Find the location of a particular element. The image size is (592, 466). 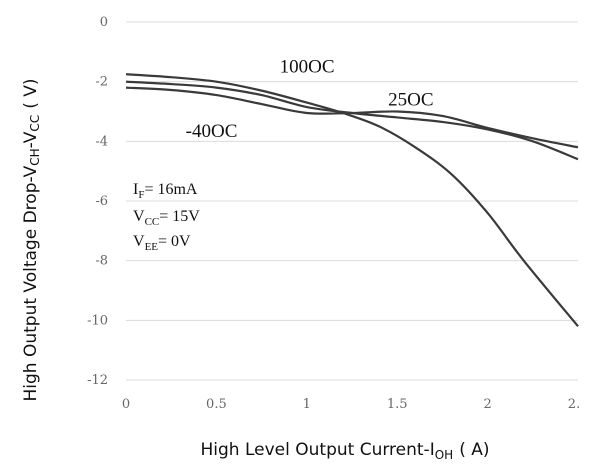

series-annotation: 100OC is located at coordinates (307, 67).